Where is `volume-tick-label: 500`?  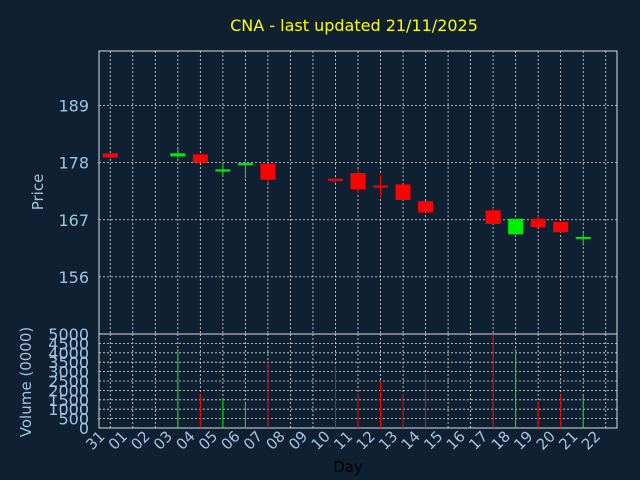 volume-tick-label: 500 is located at coordinates (73, 419).